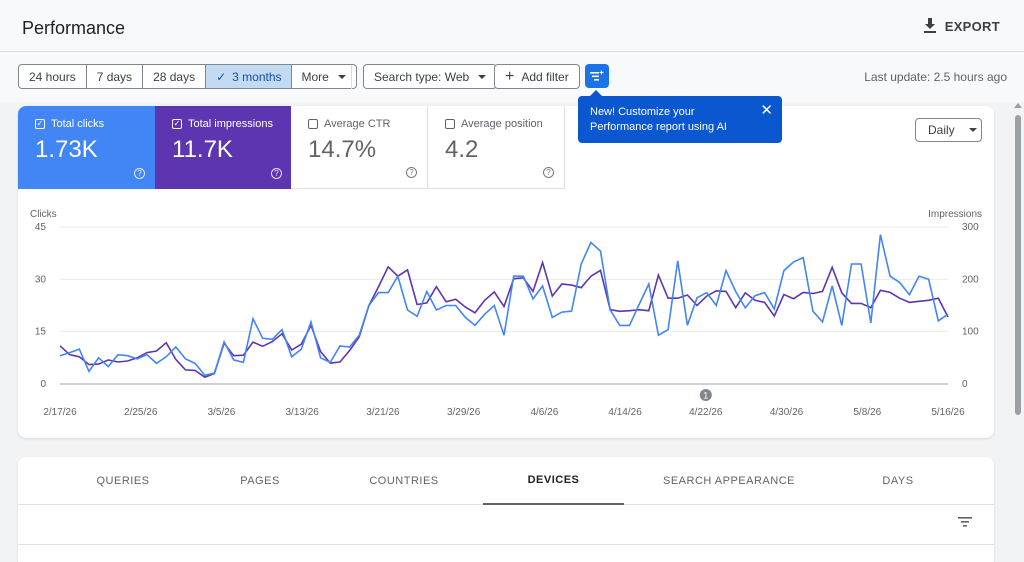  I want to click on x-tick-label: 2/17/26, so click(60, 412).